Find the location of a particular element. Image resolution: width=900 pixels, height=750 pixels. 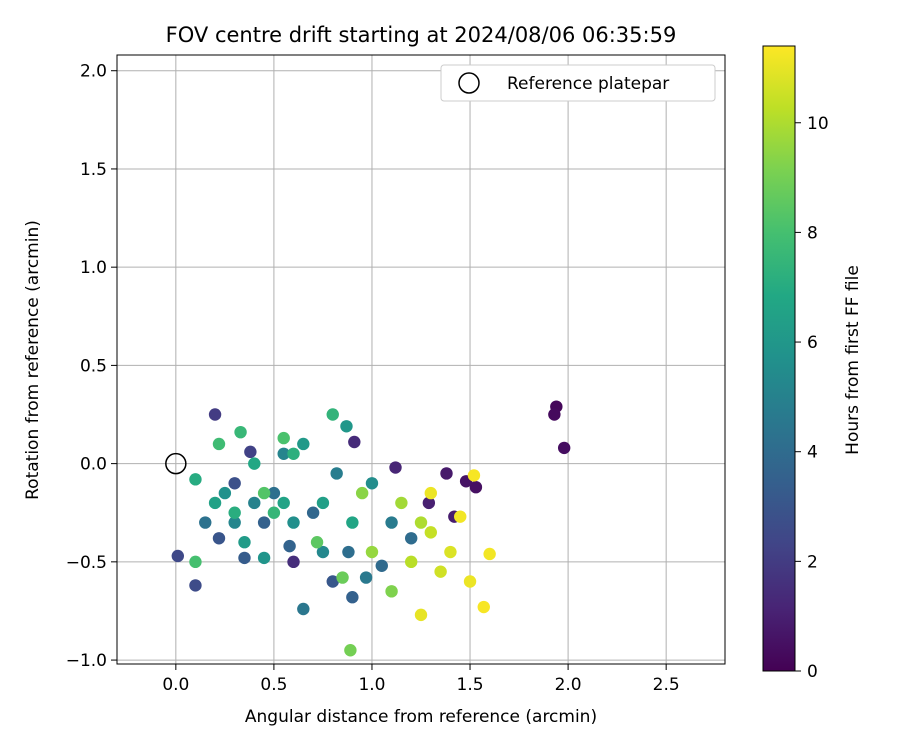

colorbar-tick-label: 10 is located at coordinates (818, 124).